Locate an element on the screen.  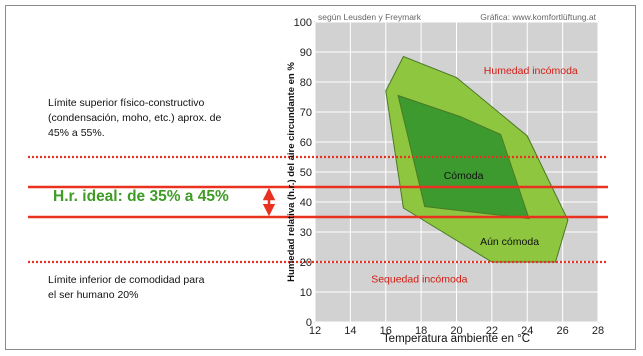
x-axis-label: Temperatura ambiente en °C is located at coordinates (456, 339).